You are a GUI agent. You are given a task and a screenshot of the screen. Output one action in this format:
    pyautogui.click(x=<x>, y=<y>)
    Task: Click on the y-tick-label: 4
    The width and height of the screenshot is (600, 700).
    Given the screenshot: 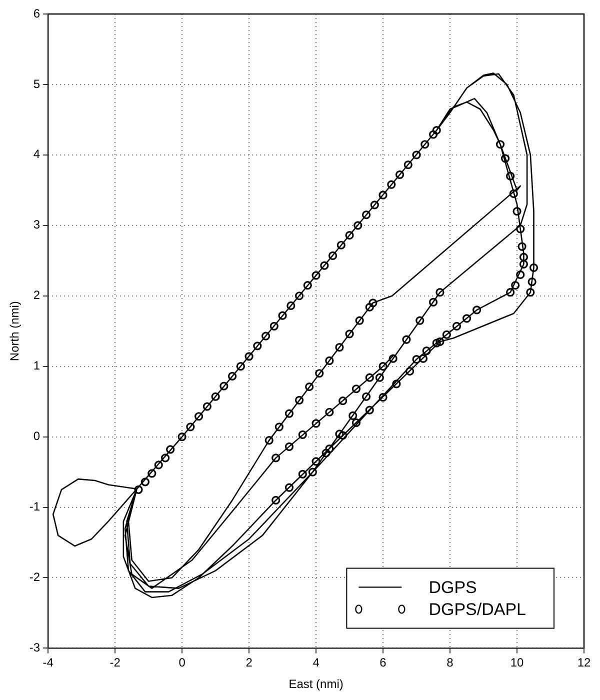 What is the action you would take?
    pyautogui.click(x=36, y=154)
    